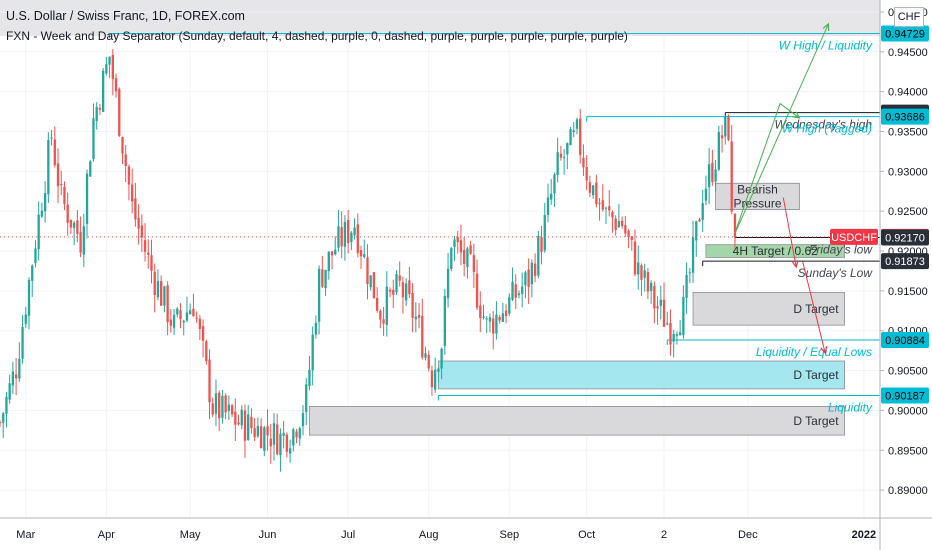 Image resolution: width=932 pixels, height=550 pixels. Describe the element at coordinates (125, 16) in the screenshot. I see `symbol-title: U.S. Dollar / Swiss Franc, 1D, FOREX.com` at that location.